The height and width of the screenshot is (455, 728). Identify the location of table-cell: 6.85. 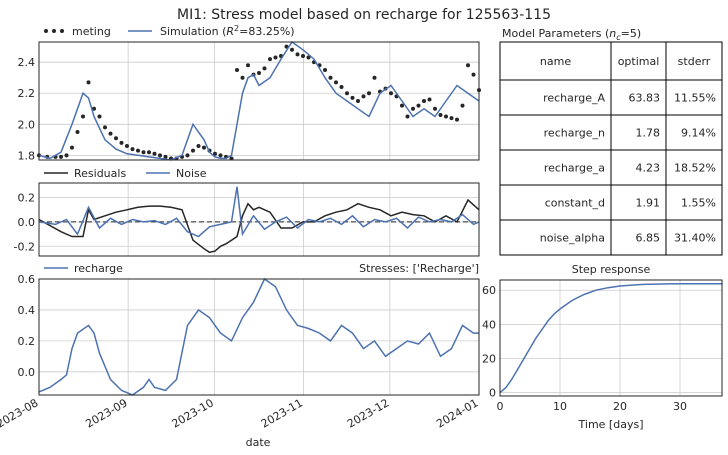
(648, 238).